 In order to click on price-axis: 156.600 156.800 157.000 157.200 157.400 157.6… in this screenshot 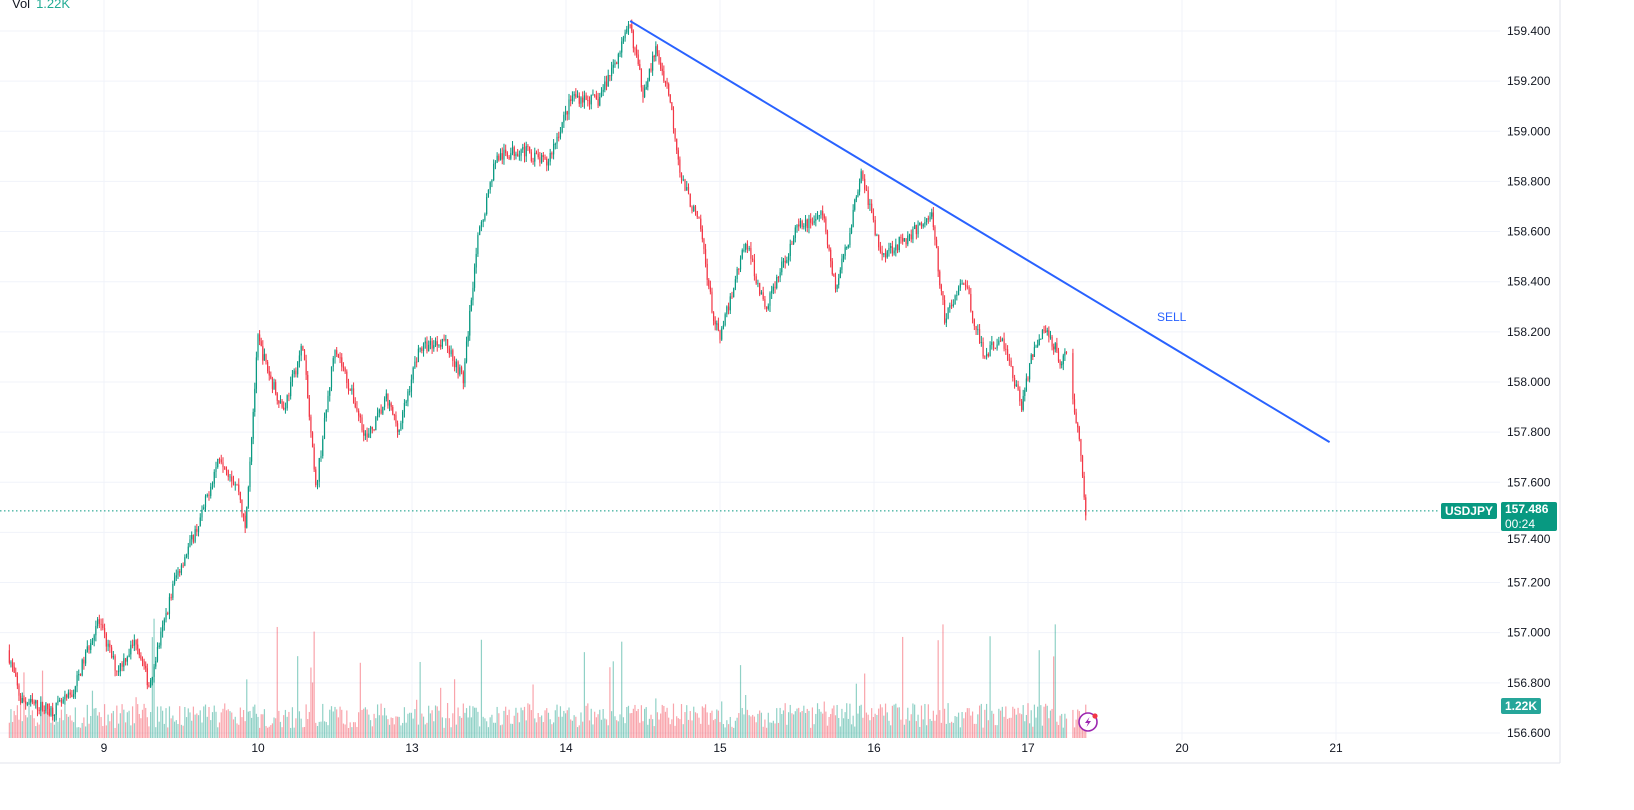, I will do `click(1529, 382)`.